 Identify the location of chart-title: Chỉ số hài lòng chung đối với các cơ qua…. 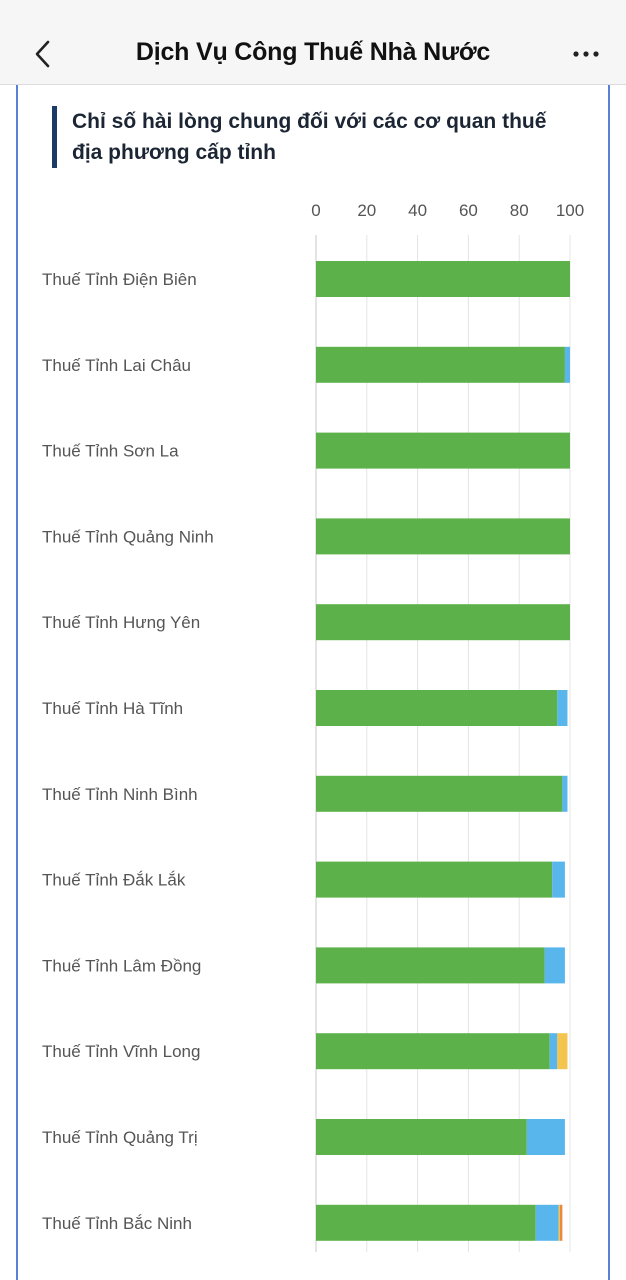
(309, 137).